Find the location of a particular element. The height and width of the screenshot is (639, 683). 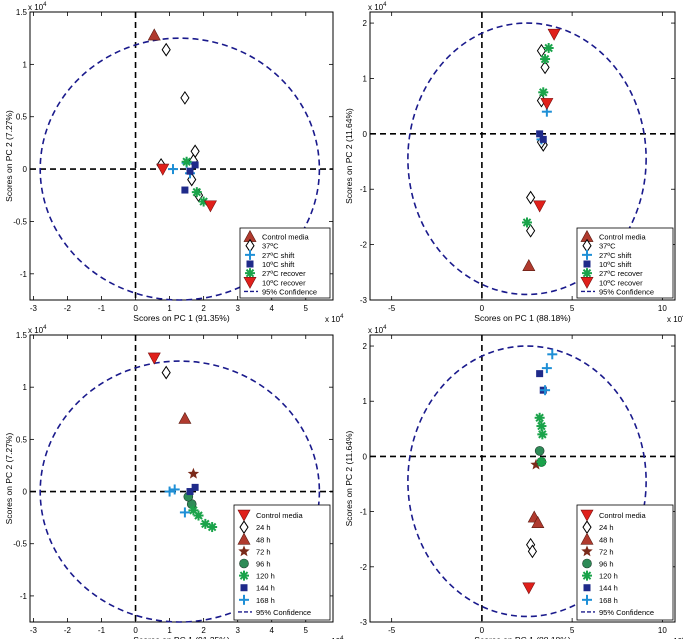

legend-label: 37ºC is located at coordinates (270, 246).